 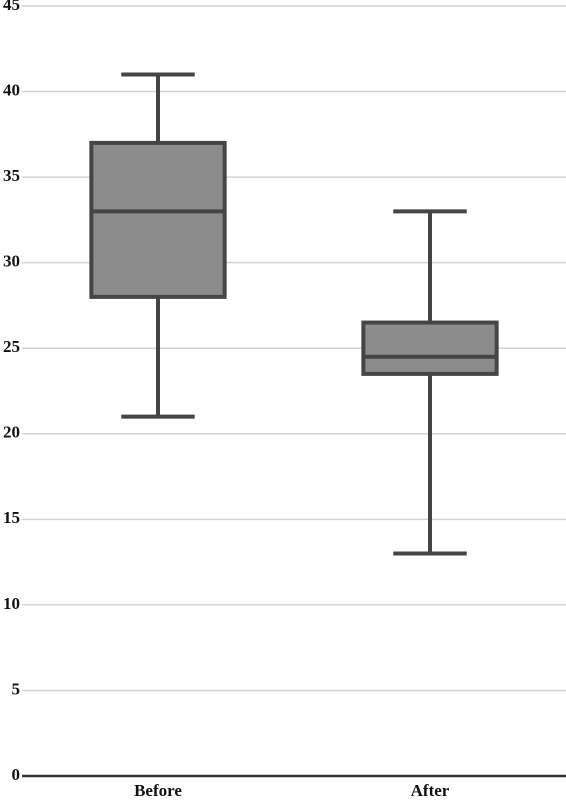 What do you see at coordinates (11, 89) in the screenshot?
I see `y-tick-label: 40` at bounding box center [11, 89].